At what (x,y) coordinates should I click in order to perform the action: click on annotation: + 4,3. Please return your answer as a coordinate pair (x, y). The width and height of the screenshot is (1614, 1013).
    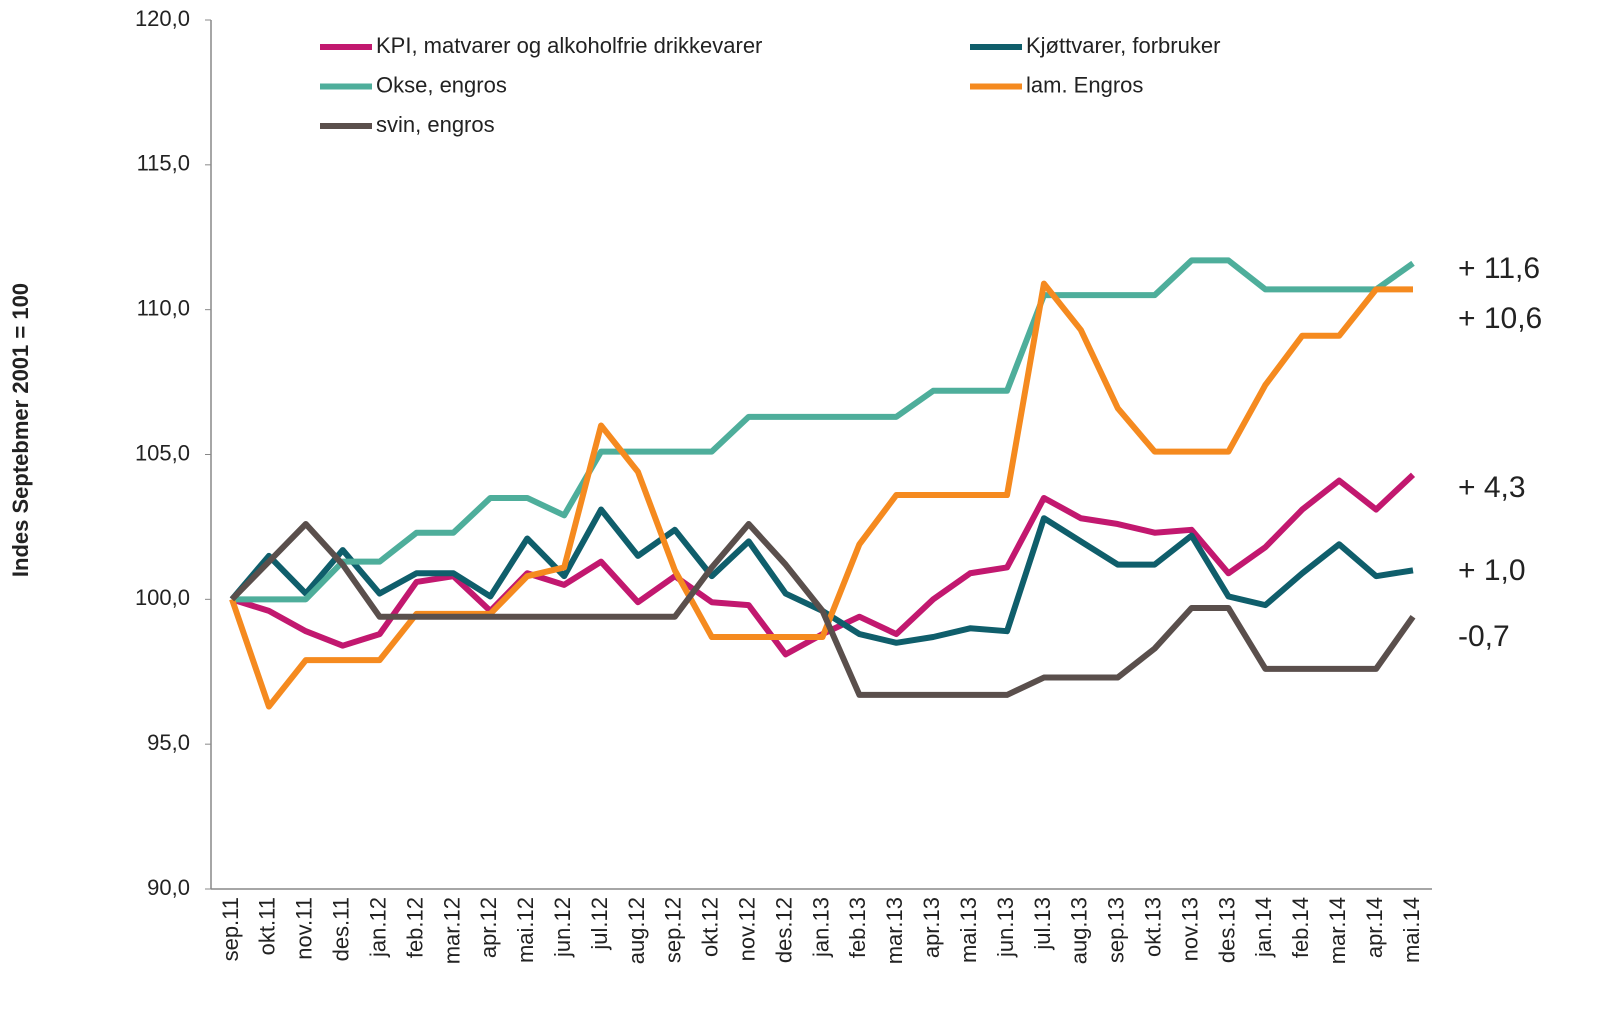
    Looking at the image, I should click on (1492, 487).